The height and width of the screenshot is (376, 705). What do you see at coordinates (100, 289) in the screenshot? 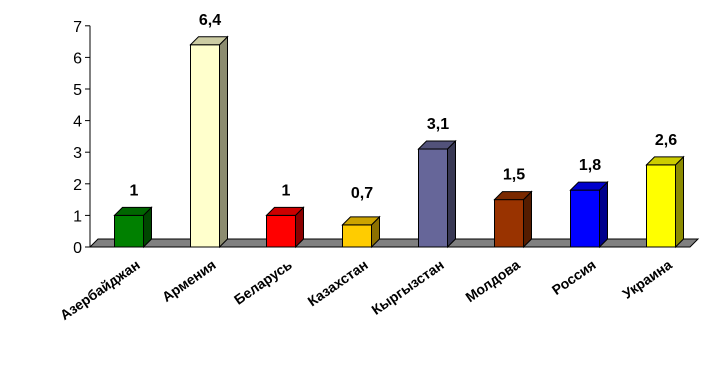
I see `category-label: Азербайджан` at bounding box center [100, 289].